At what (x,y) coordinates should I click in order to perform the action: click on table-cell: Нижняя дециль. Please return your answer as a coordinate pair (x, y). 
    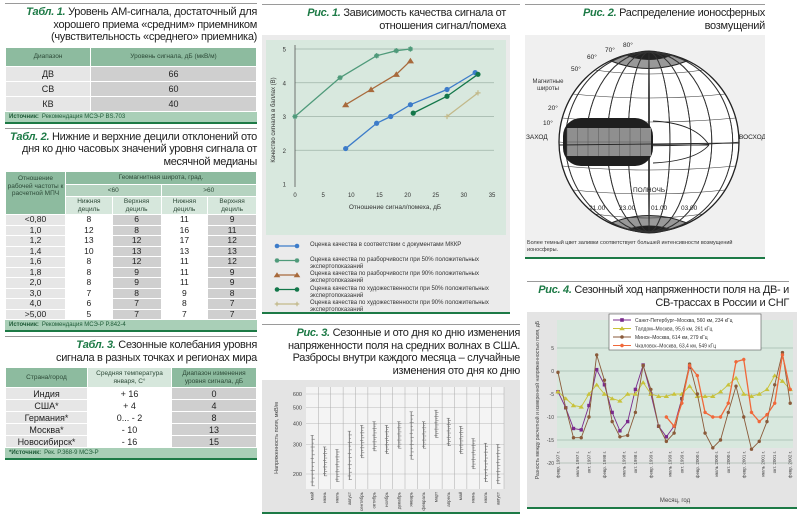
    Looking at the image, I should click on (89, 205).